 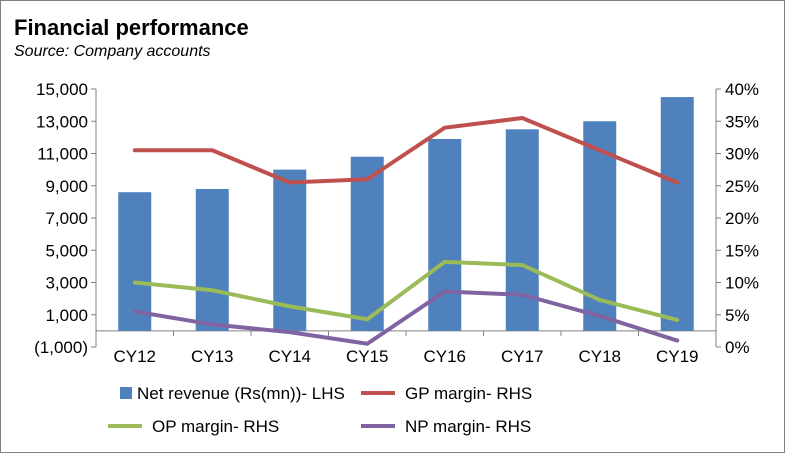 What do you see at coordinates (599, 356) in the screenshot?
I see `x-axis-tick-label: CY18` at bounding box center [599, 356].